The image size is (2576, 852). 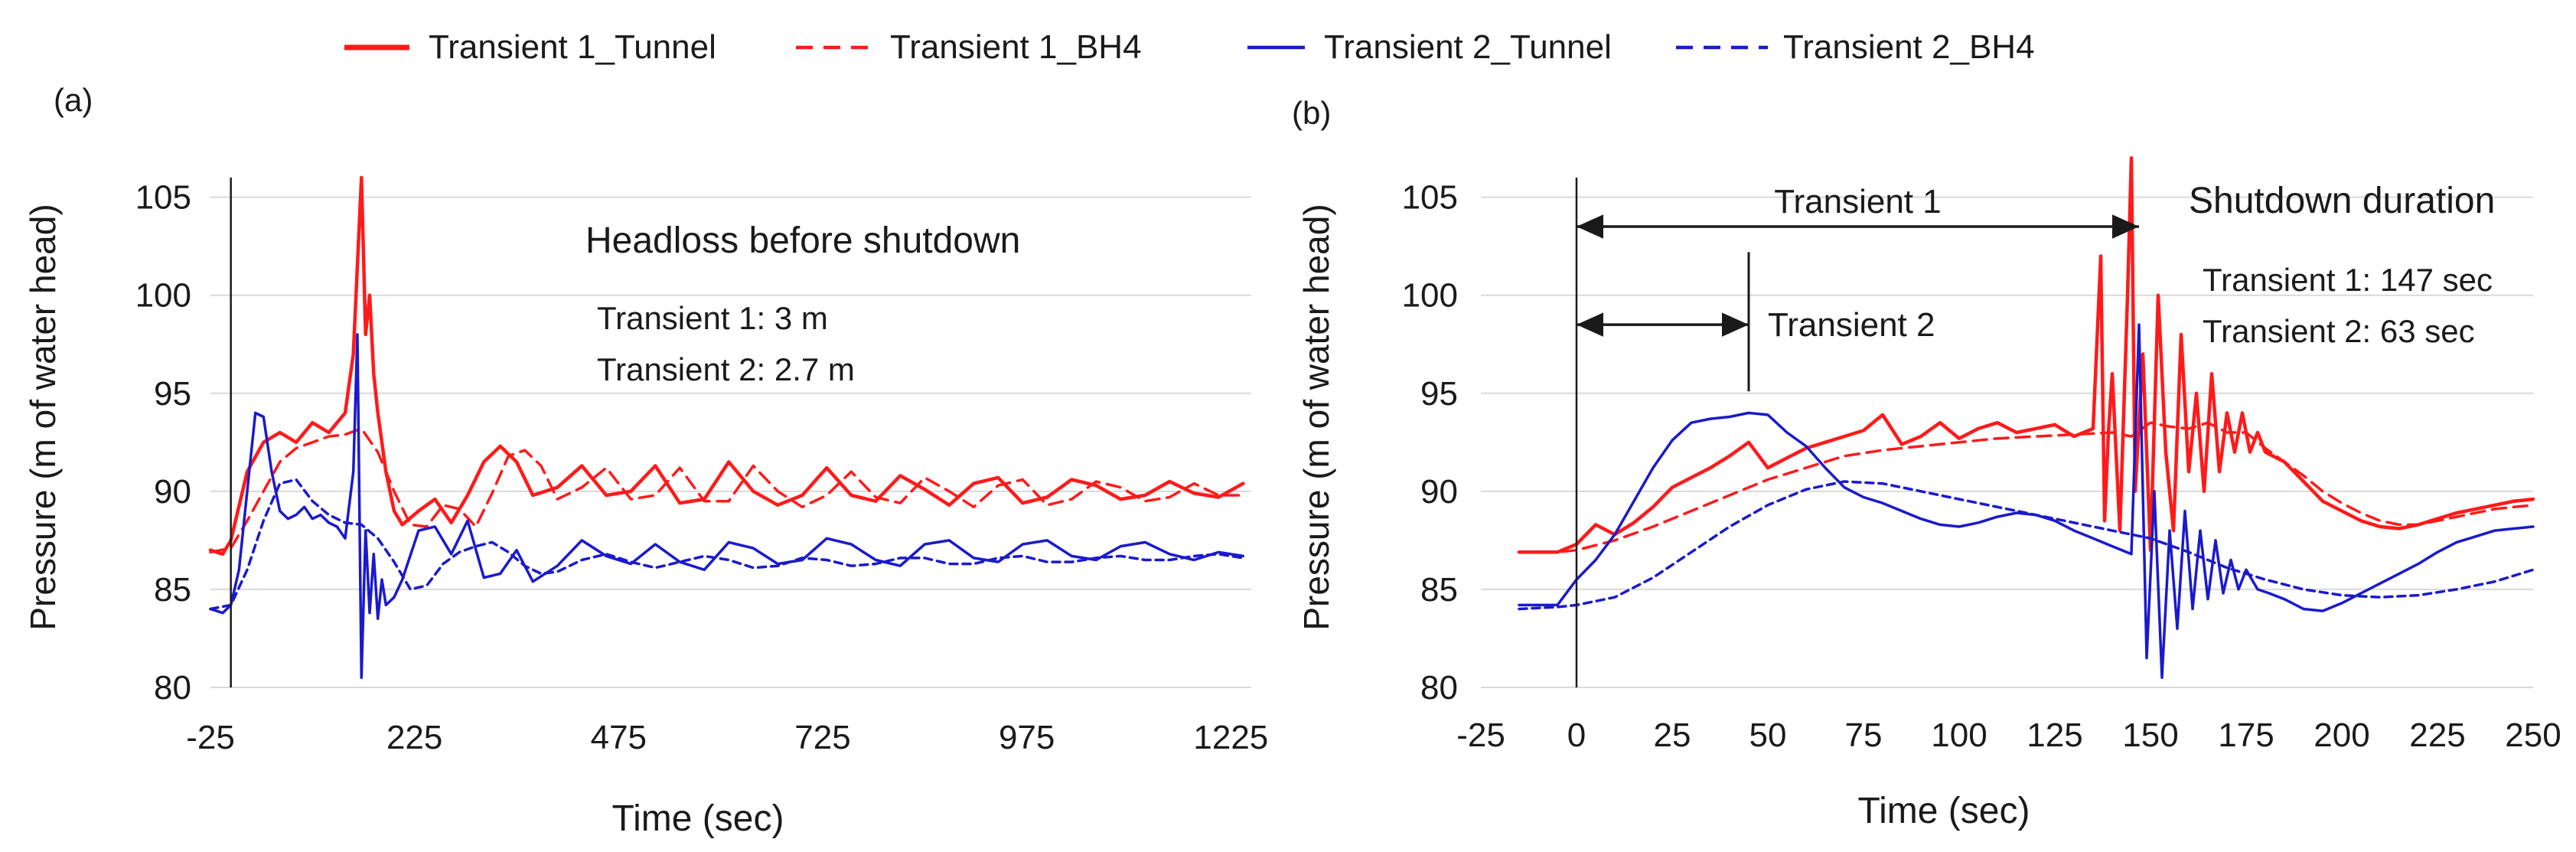 What do you see at coordinates (1316, 417) in the screenshot?
I see `y-axis-label-b: Pressure (m of water head)` at bounding box center [1316, 417].